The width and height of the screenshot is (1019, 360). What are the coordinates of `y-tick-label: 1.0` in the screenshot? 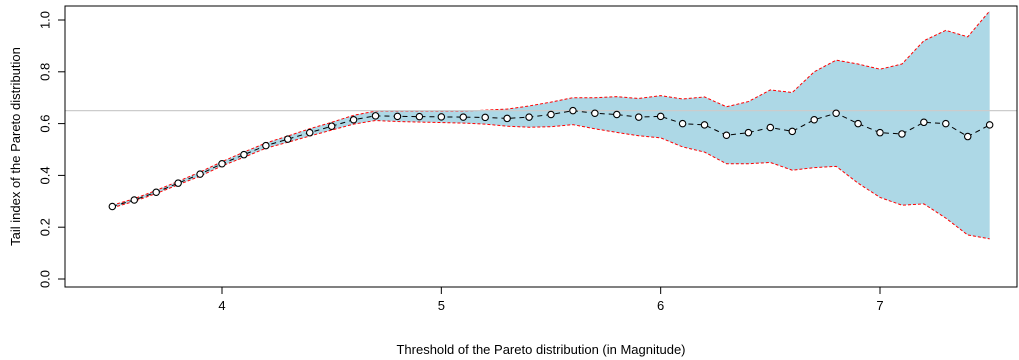 It's located at (44, 20).